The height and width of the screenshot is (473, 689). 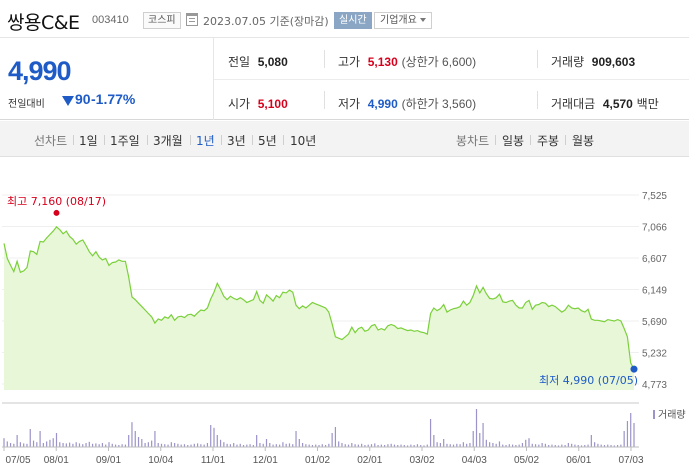 I want to click on stock-name: 쌍용C&E, so click(x=43, y=23).